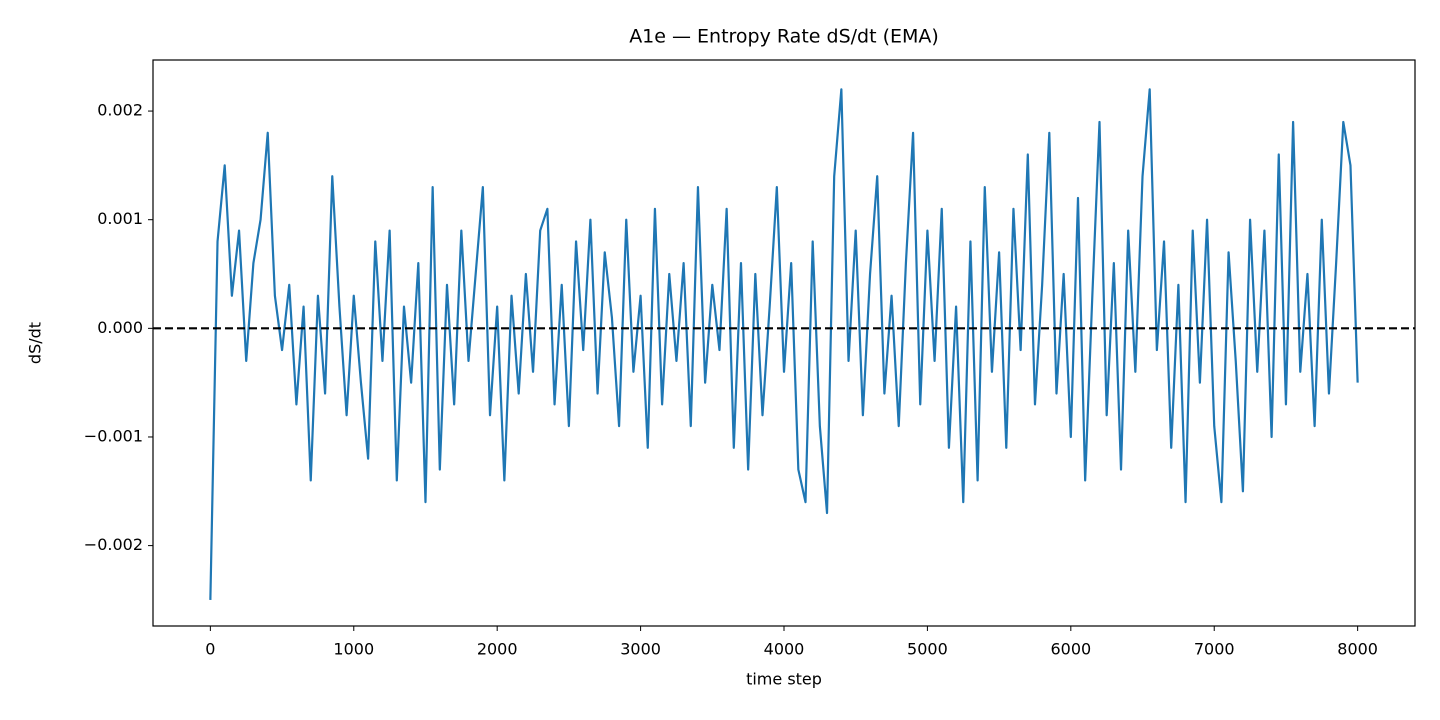 This screenshot has width=1440, height=720. I want to click on x-axis-label: time step, so click(784, 679).